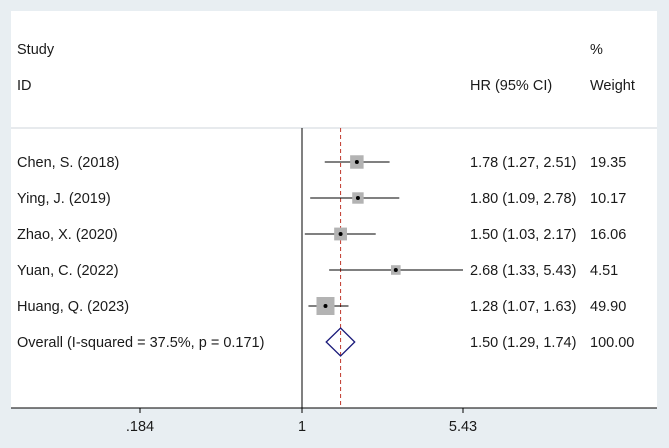 Image resolution: width=669 pixels, height=448 pixels. I want to click on study-3-label: Zhao, X. (2020), so click(67, 235).